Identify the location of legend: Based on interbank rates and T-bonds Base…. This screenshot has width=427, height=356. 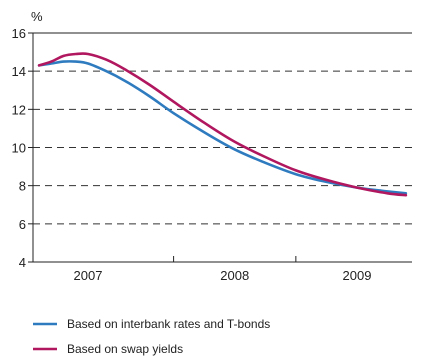
(151, 336).